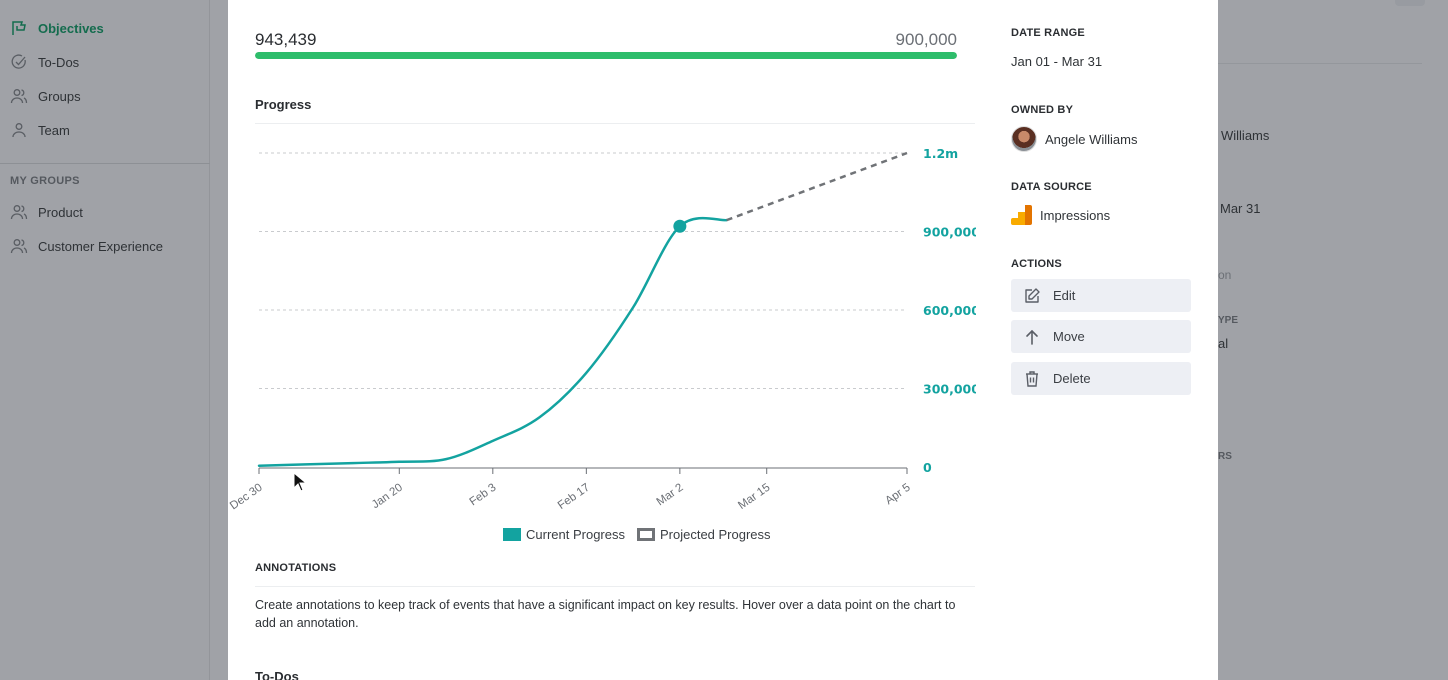  I want to click on background-top-button, so click(1410, 3).